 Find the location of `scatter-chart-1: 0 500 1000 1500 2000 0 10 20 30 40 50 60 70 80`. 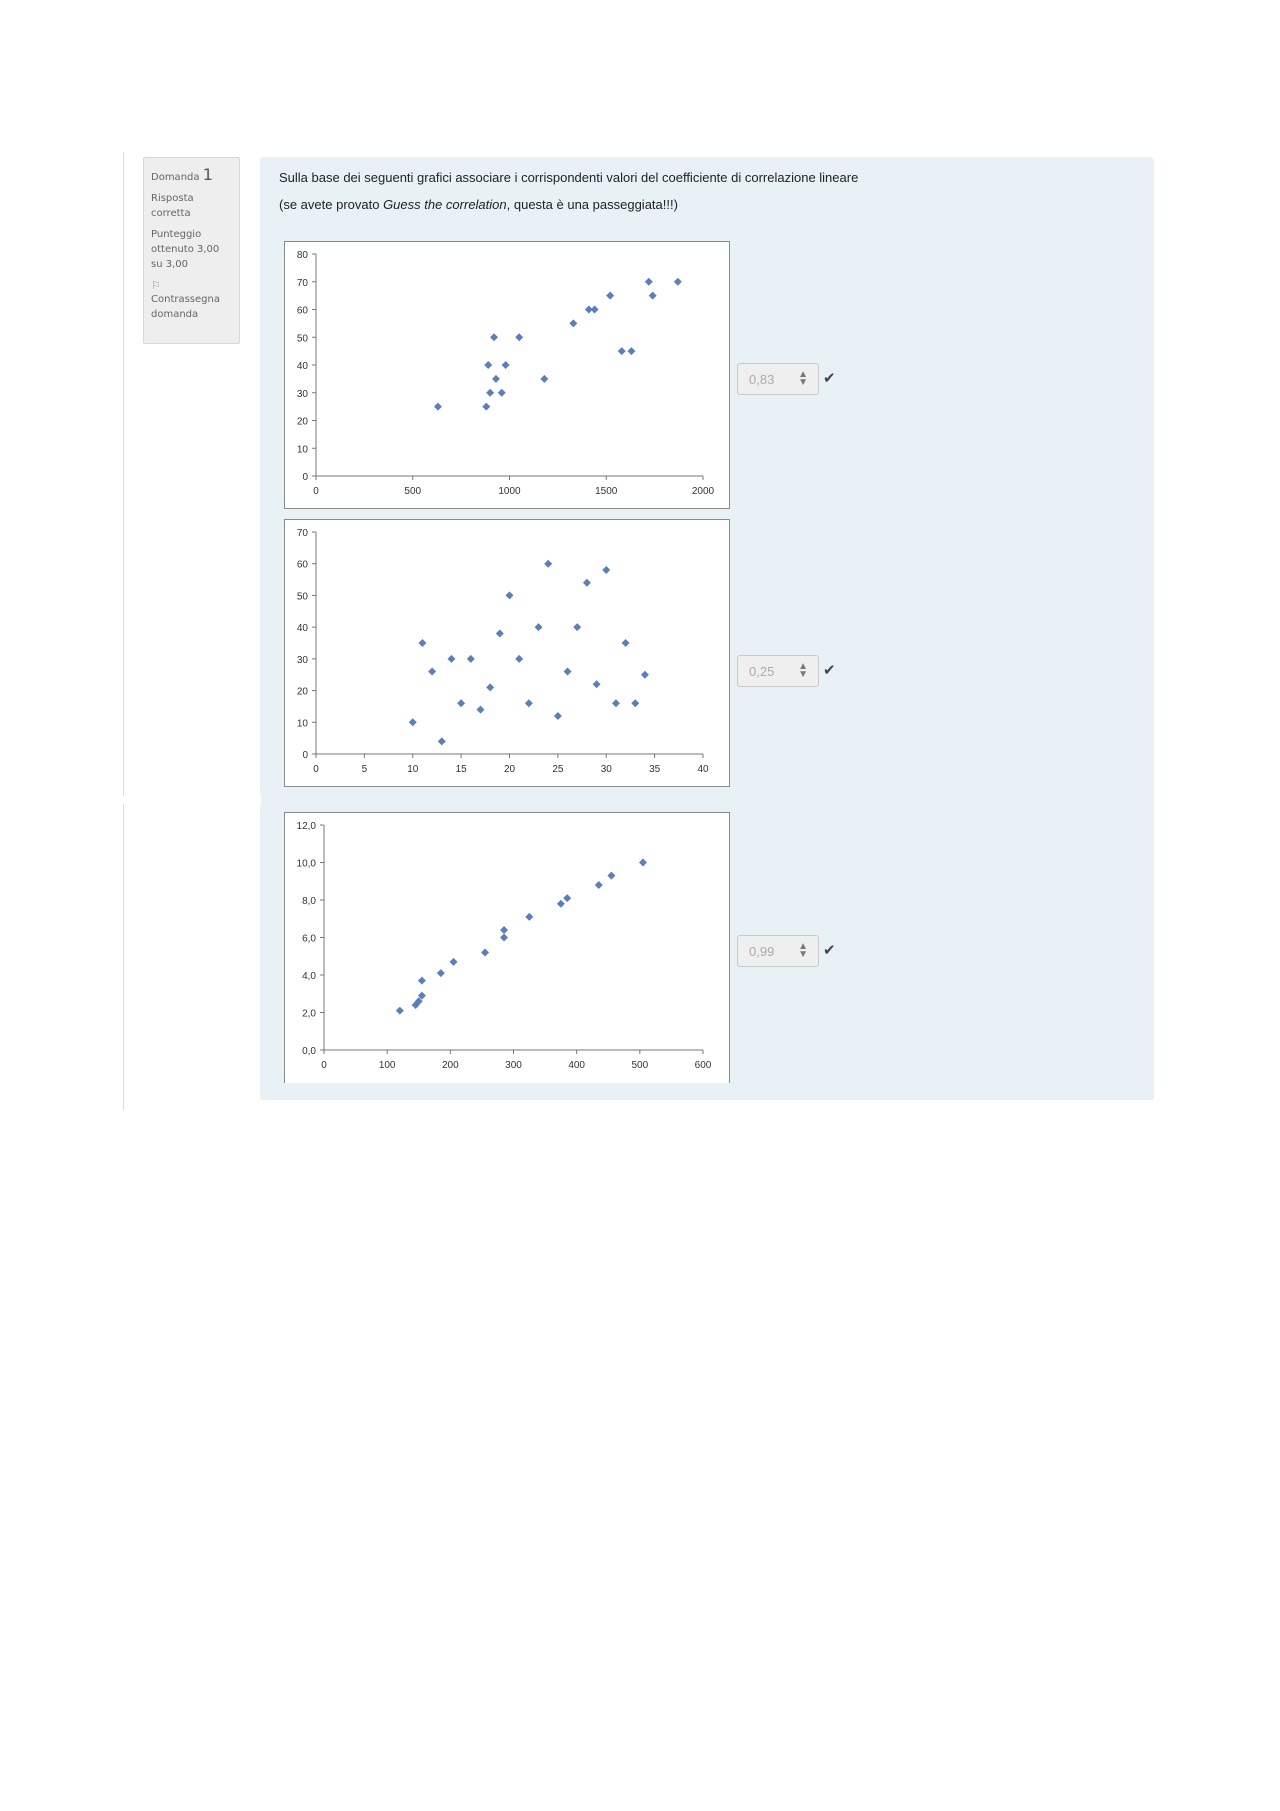

scatter-chart-1: 0 500 1000 1500 2000 0 10 20 30 40 50 60 70 80 is located at coordinates (507, 375).